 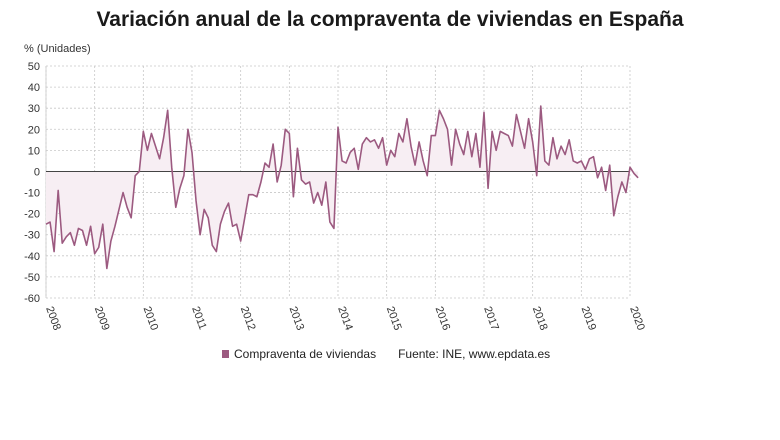 I want to click on y-tick-label: 20, so click(x=34, y=130).